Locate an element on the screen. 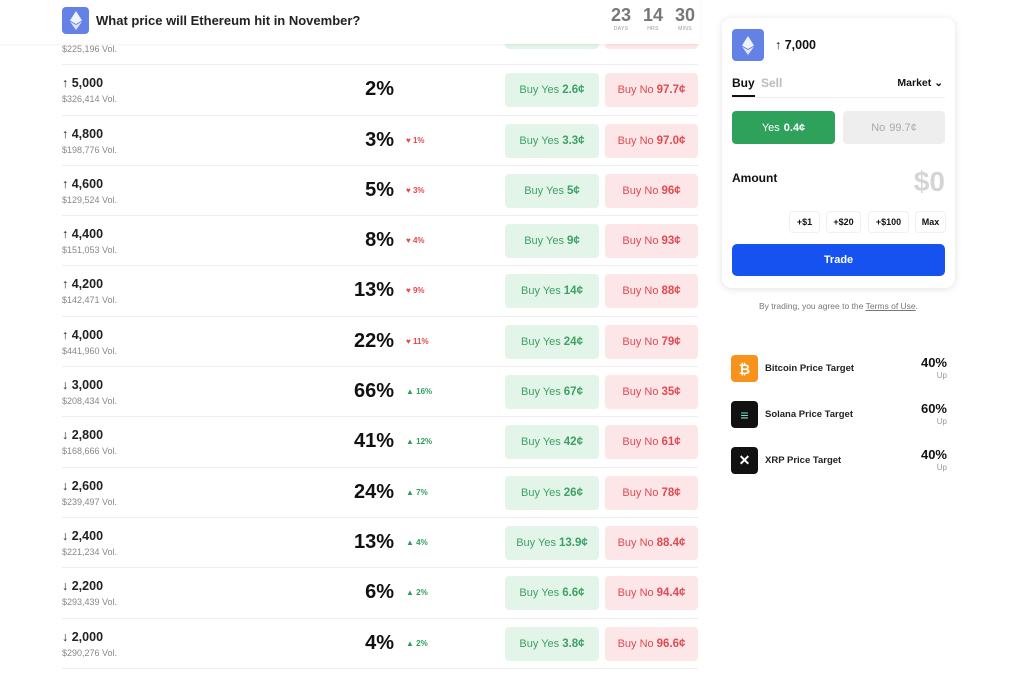 Image resolution: width=1024 pixels, height=679 pixels. yes-option-button: Yes 0.4¢ is located at coordinates (783, 127).